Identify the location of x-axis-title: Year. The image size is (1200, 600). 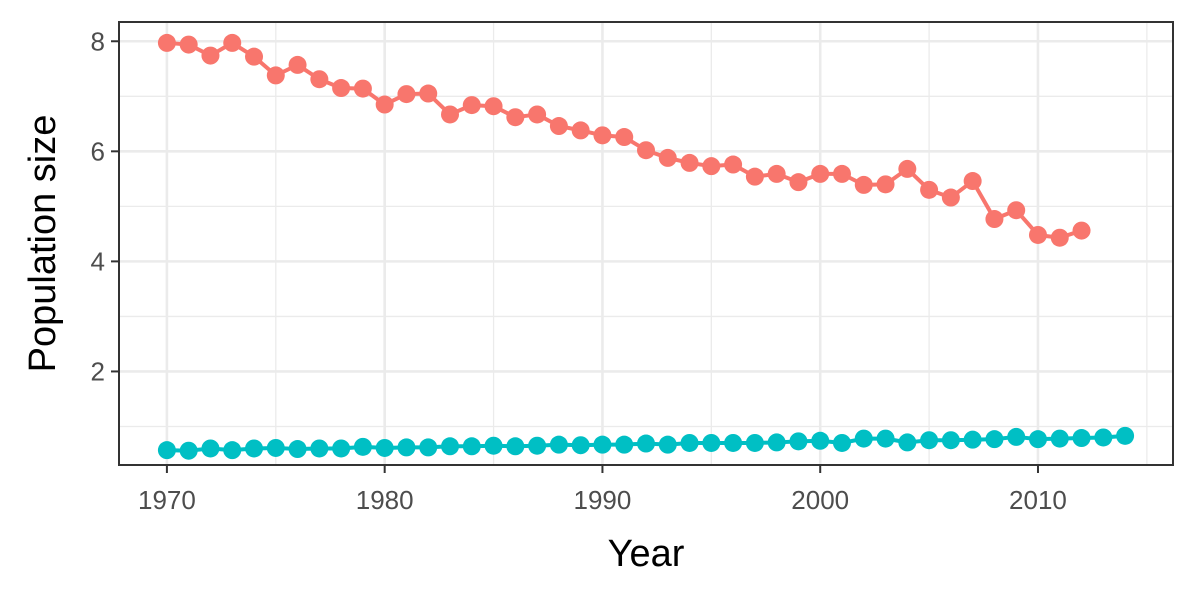
(646, 554).